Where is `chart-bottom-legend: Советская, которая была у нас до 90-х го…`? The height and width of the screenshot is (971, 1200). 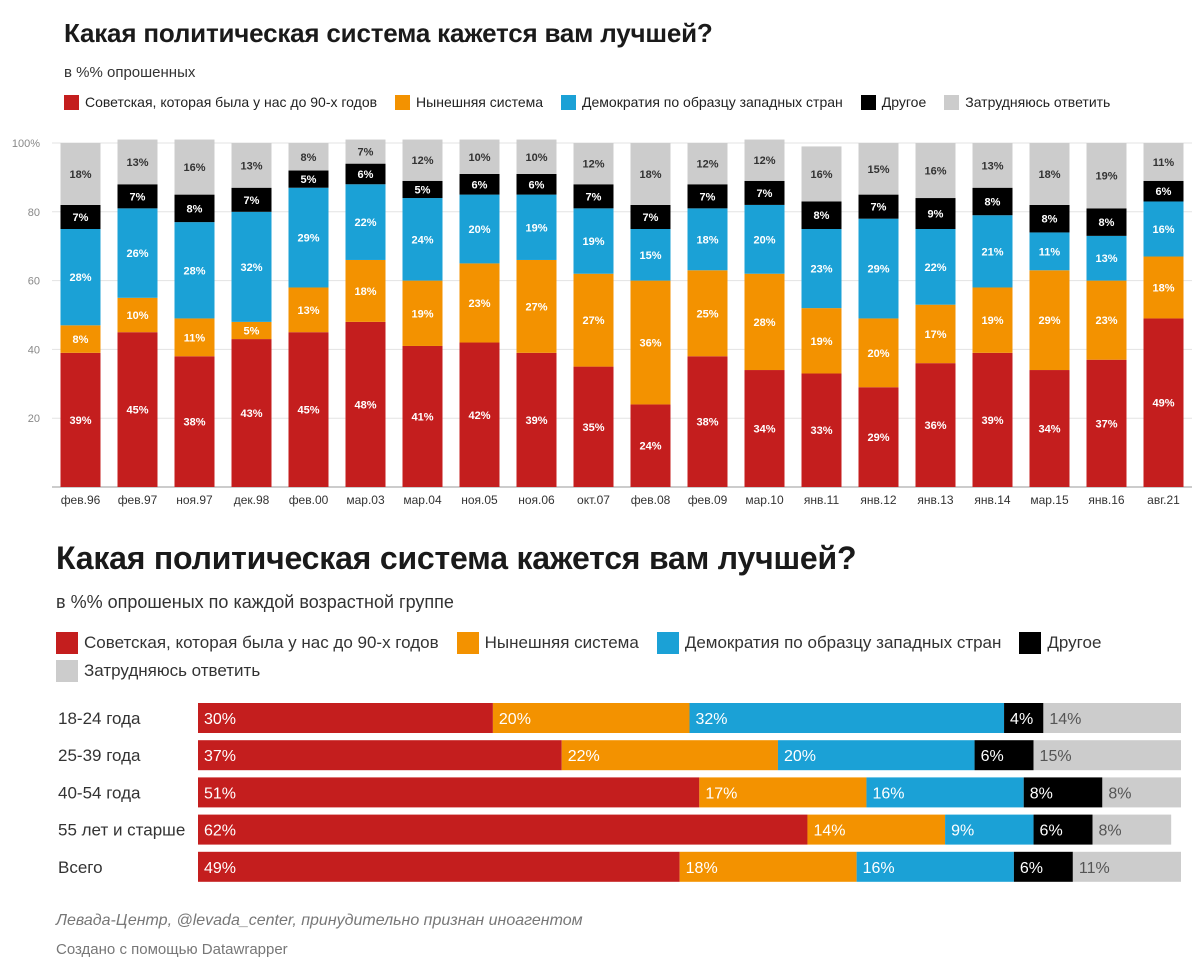
chart-bottom-legend: Советская, которая была у нас до 90-х го… is located at coordinates (606, 657).